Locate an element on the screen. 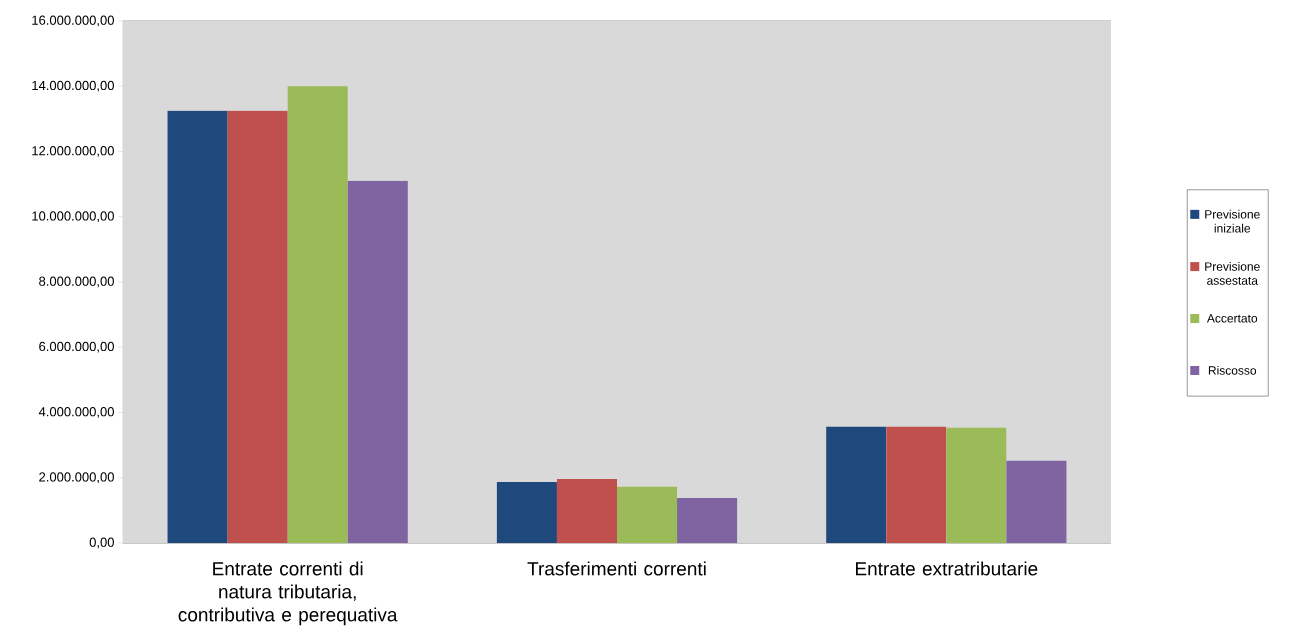  y-tick-label: 2.000.000,00 is located at coordinates (76, 478).